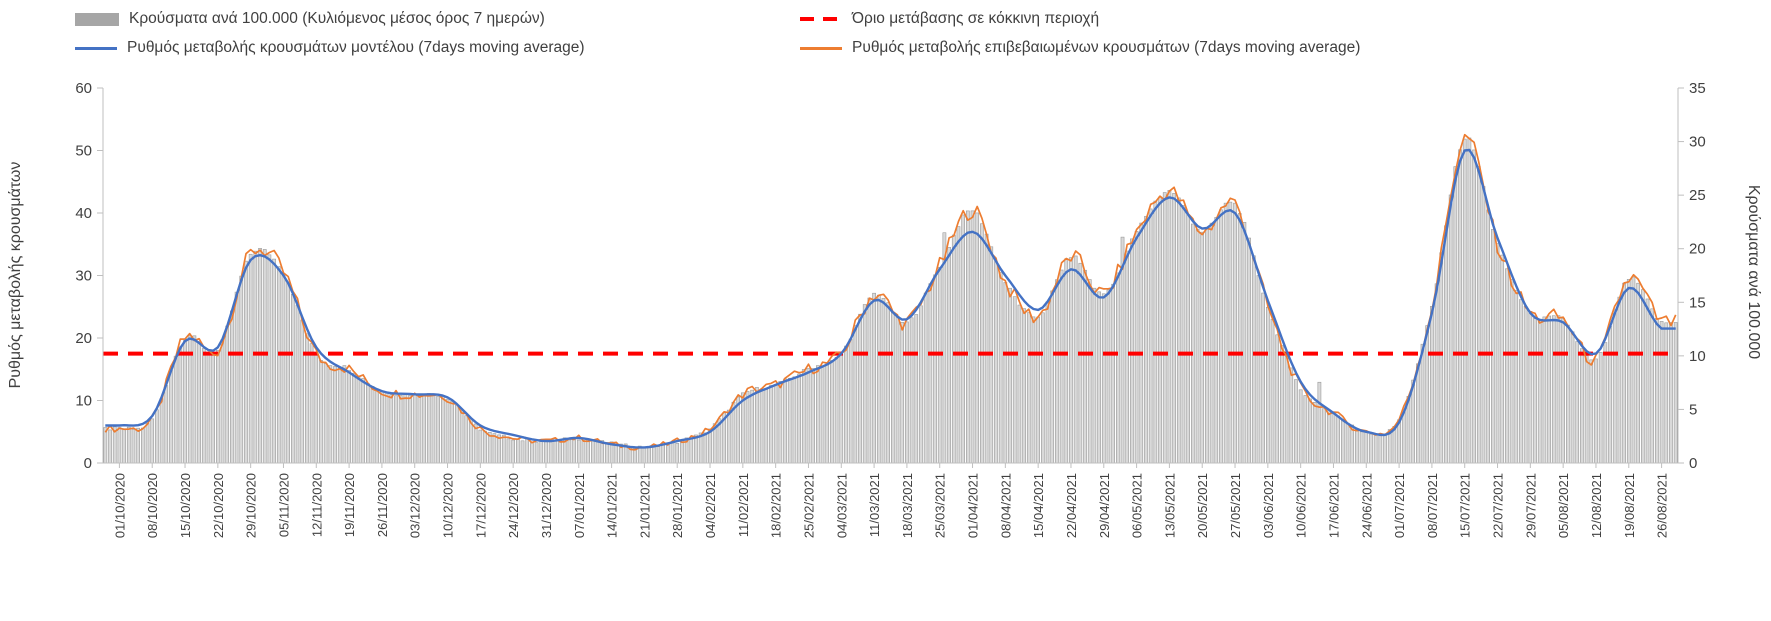 Image resolution: width=1771 pixels, height=621 pixels. Describe the element at coordinates (940, 505) in the screenshot. I see `svg-text: 25/03/2021` at that location.